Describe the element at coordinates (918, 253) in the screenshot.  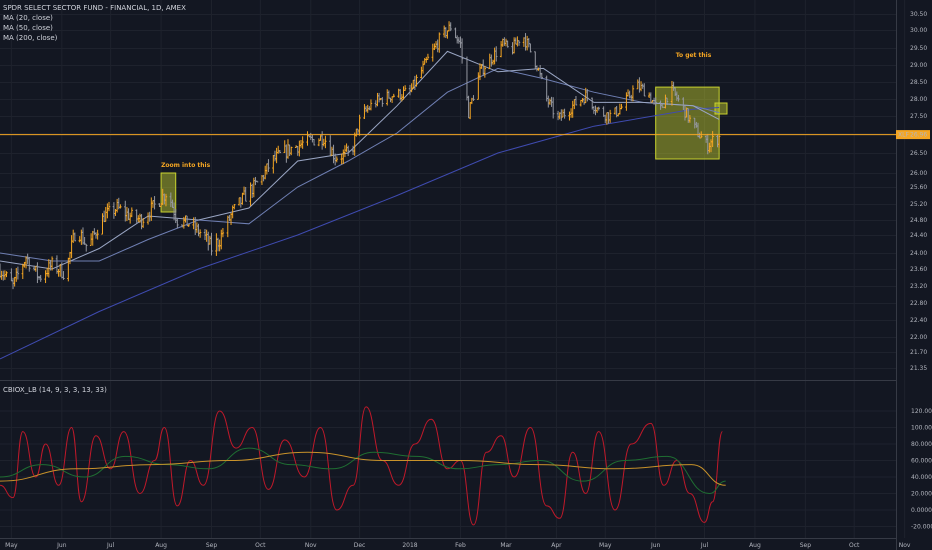
I see `price-tick-label: 24.00` at that location.